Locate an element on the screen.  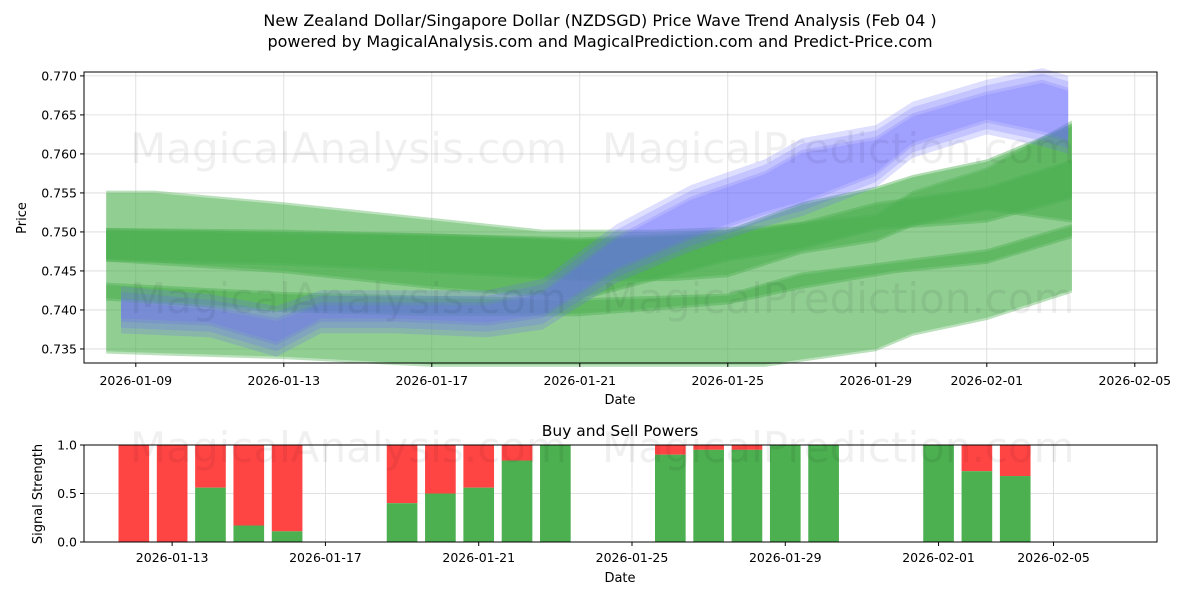
watermark-analysis-lower: MagicalAnalysis.com is located at coordinates (348, 298).